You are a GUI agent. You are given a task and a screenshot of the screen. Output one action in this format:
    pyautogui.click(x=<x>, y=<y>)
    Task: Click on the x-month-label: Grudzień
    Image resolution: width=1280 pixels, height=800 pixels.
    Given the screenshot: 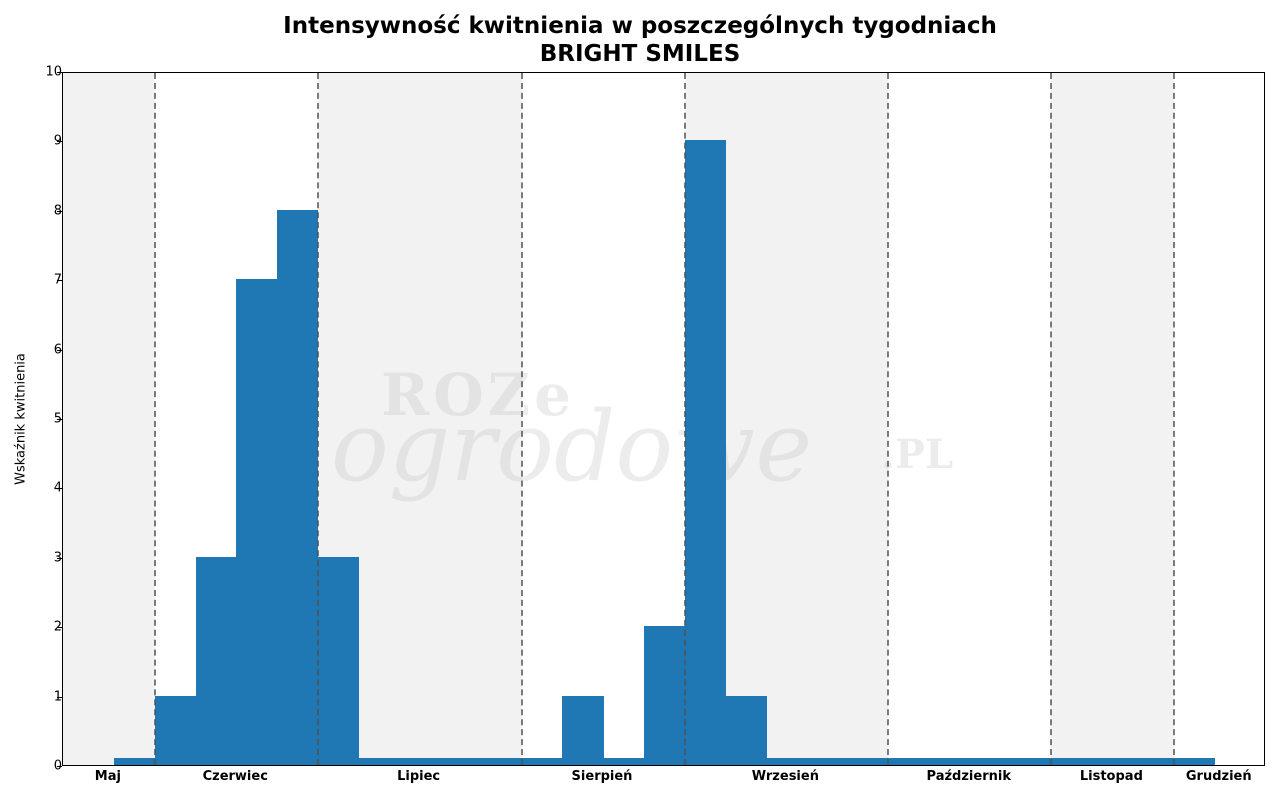 What is the action you would take?
    pyautogui.click(x=1218, y=776)
    